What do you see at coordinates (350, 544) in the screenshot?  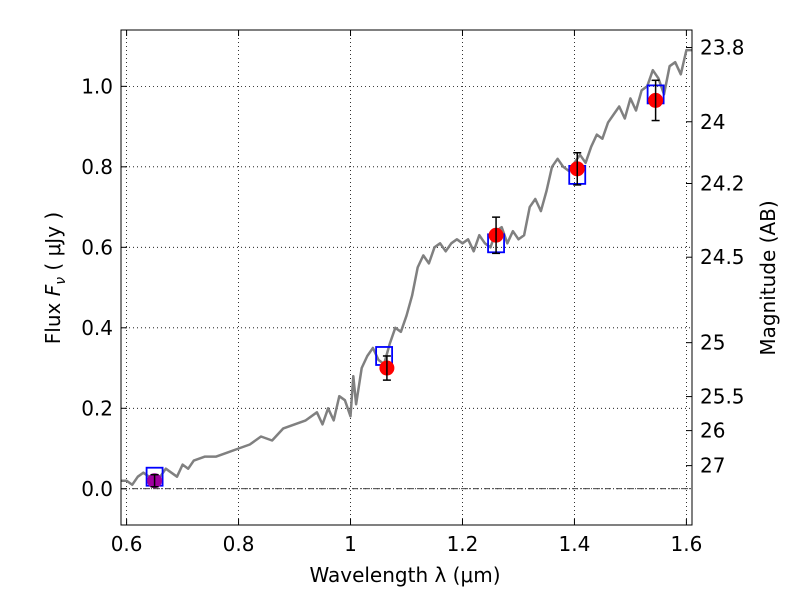 I see `x-tick-label: 1` at bounding box center [350, 544].